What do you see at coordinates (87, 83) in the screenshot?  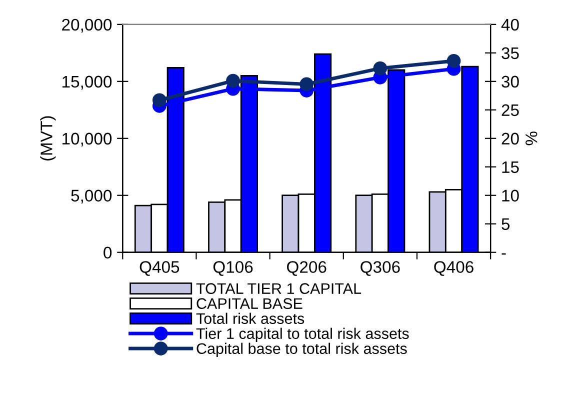 I see `y-tick-label: 15,000` at bounding box center [87, 83].